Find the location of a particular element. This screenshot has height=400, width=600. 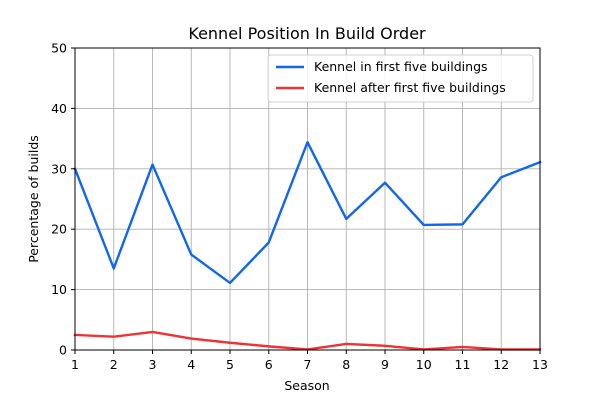

x-tick-label: 4 is located at coordinates (191, 364).